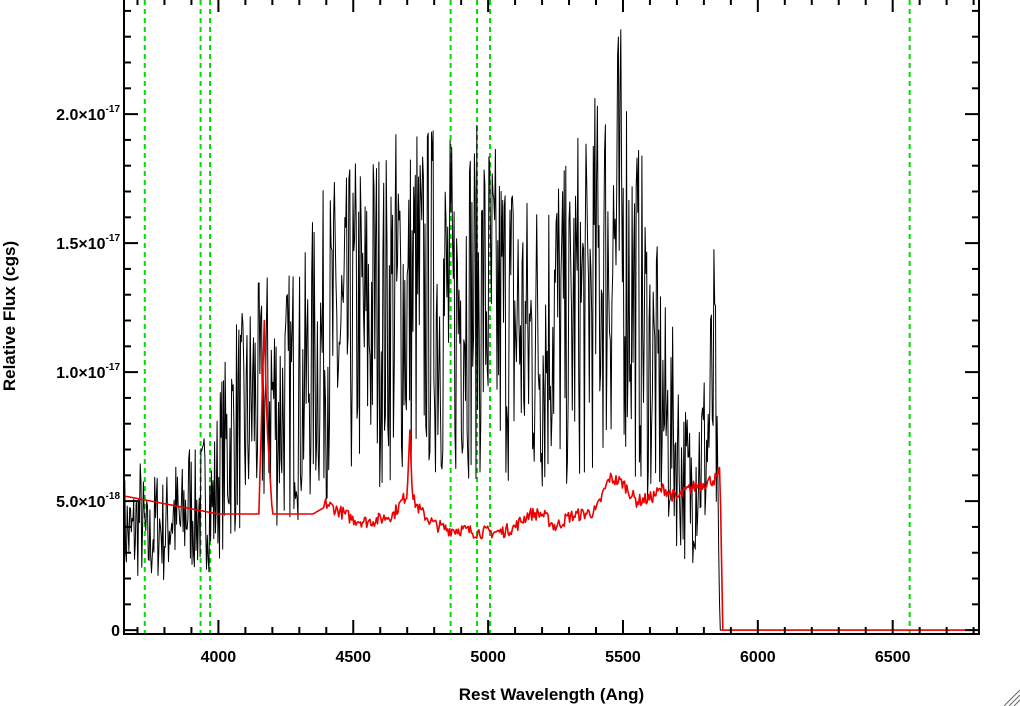  I want to click on x-tick-label: 6000, so click(758, 657).